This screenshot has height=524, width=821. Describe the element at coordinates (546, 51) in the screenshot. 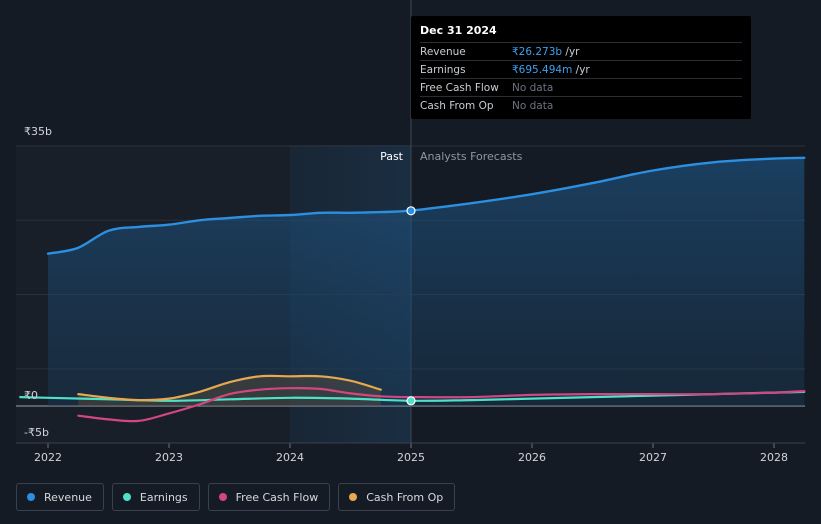

I see `tooltip-value: ₹26.273b /yr` at that location.